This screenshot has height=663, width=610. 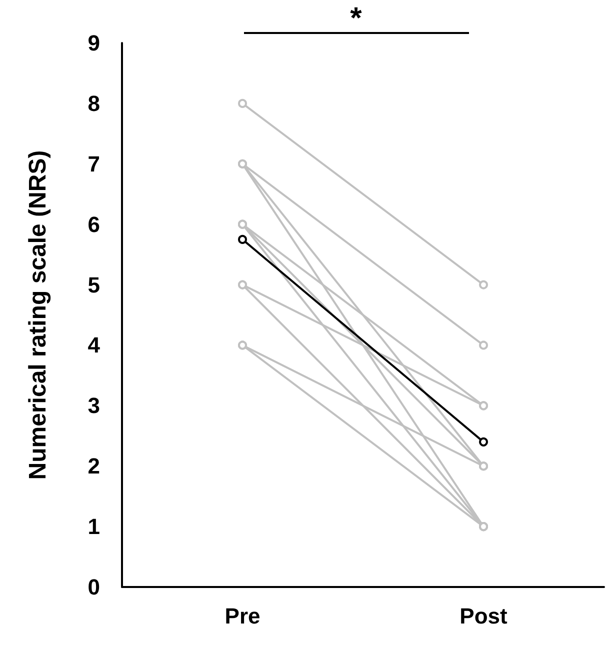 What do you see at coordinates (94, 43) in the screenshot?
I see `y-tick-label: 9` at bounding box center [94, 43].